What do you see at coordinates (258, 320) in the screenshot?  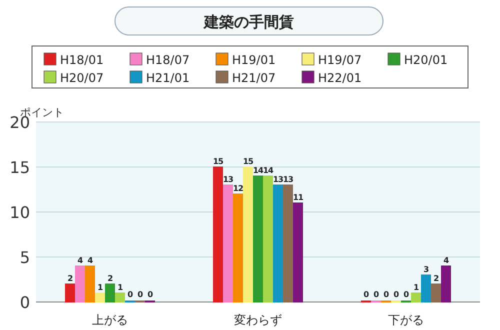 I see `x-tick-label: 変わらず` at bounding box center [258, 320].